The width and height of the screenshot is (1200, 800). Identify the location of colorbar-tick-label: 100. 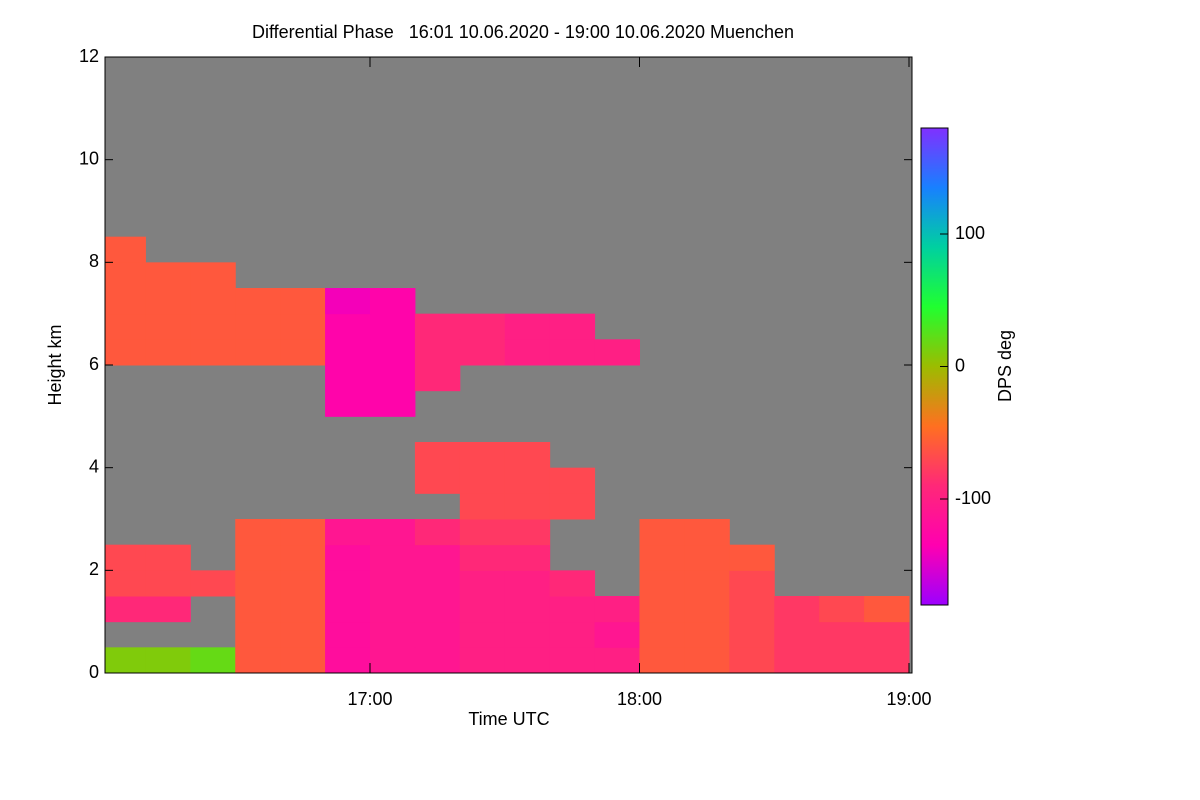
(970, 233).